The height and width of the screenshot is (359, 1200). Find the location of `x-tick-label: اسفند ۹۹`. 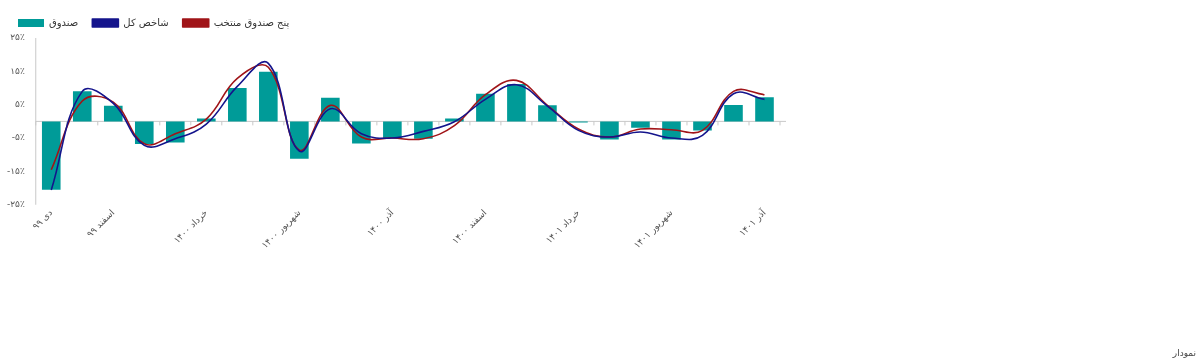

x-tick-label: اسفند ۹۹ is located at coordinates (100, 223).